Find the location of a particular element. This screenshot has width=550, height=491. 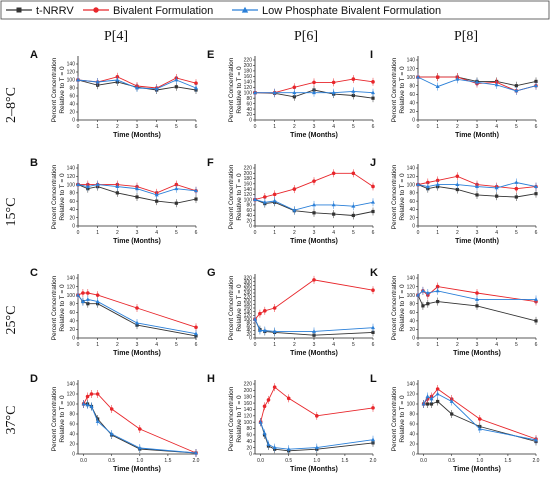

y-tick-label: 240 is located at coordinates (248, 294).